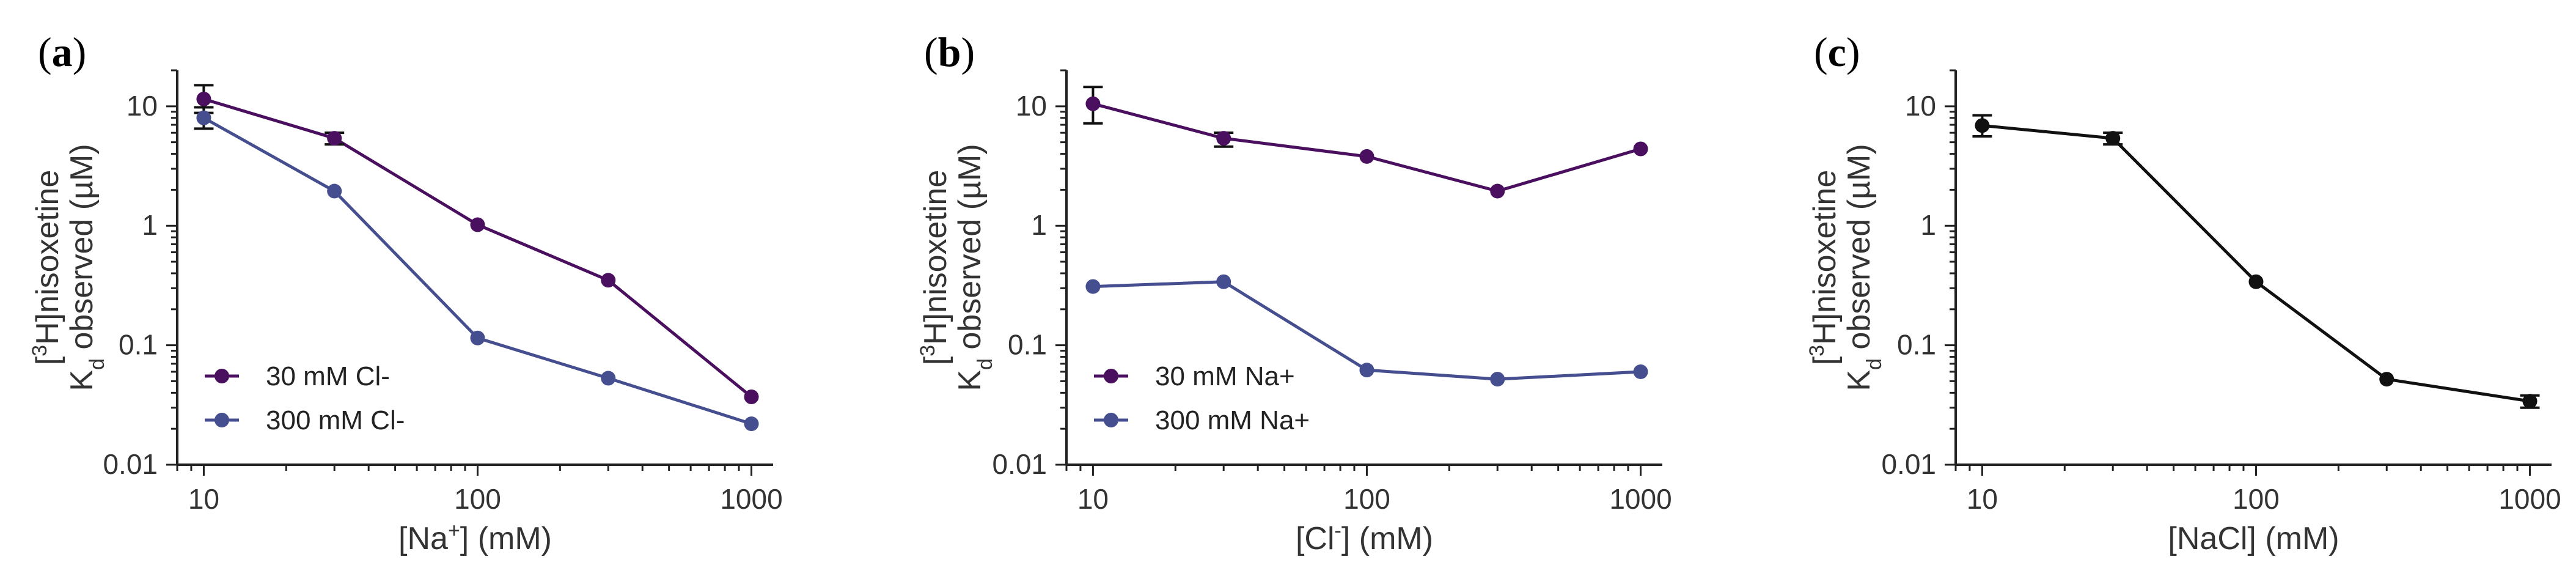 This screenshot has width=2576, height=565. I want to click on panel-label: (a), so click(62, 52).